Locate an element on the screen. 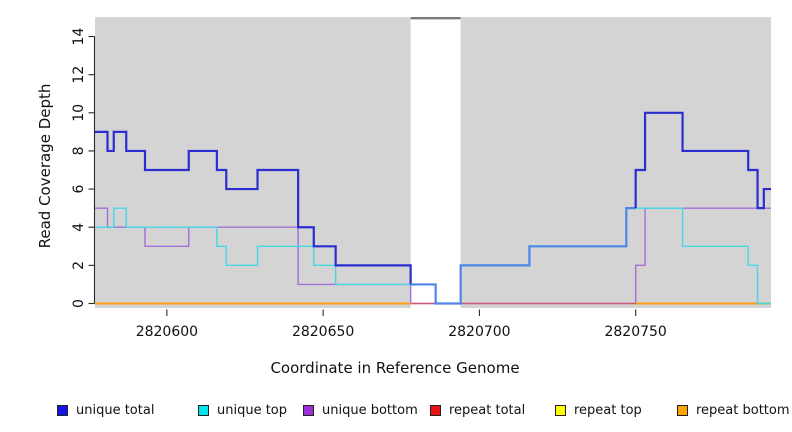 The width and height of the screenshot is (792, 432). legend-item-repeat-total: repeat total is located at coordinates (477, 410).